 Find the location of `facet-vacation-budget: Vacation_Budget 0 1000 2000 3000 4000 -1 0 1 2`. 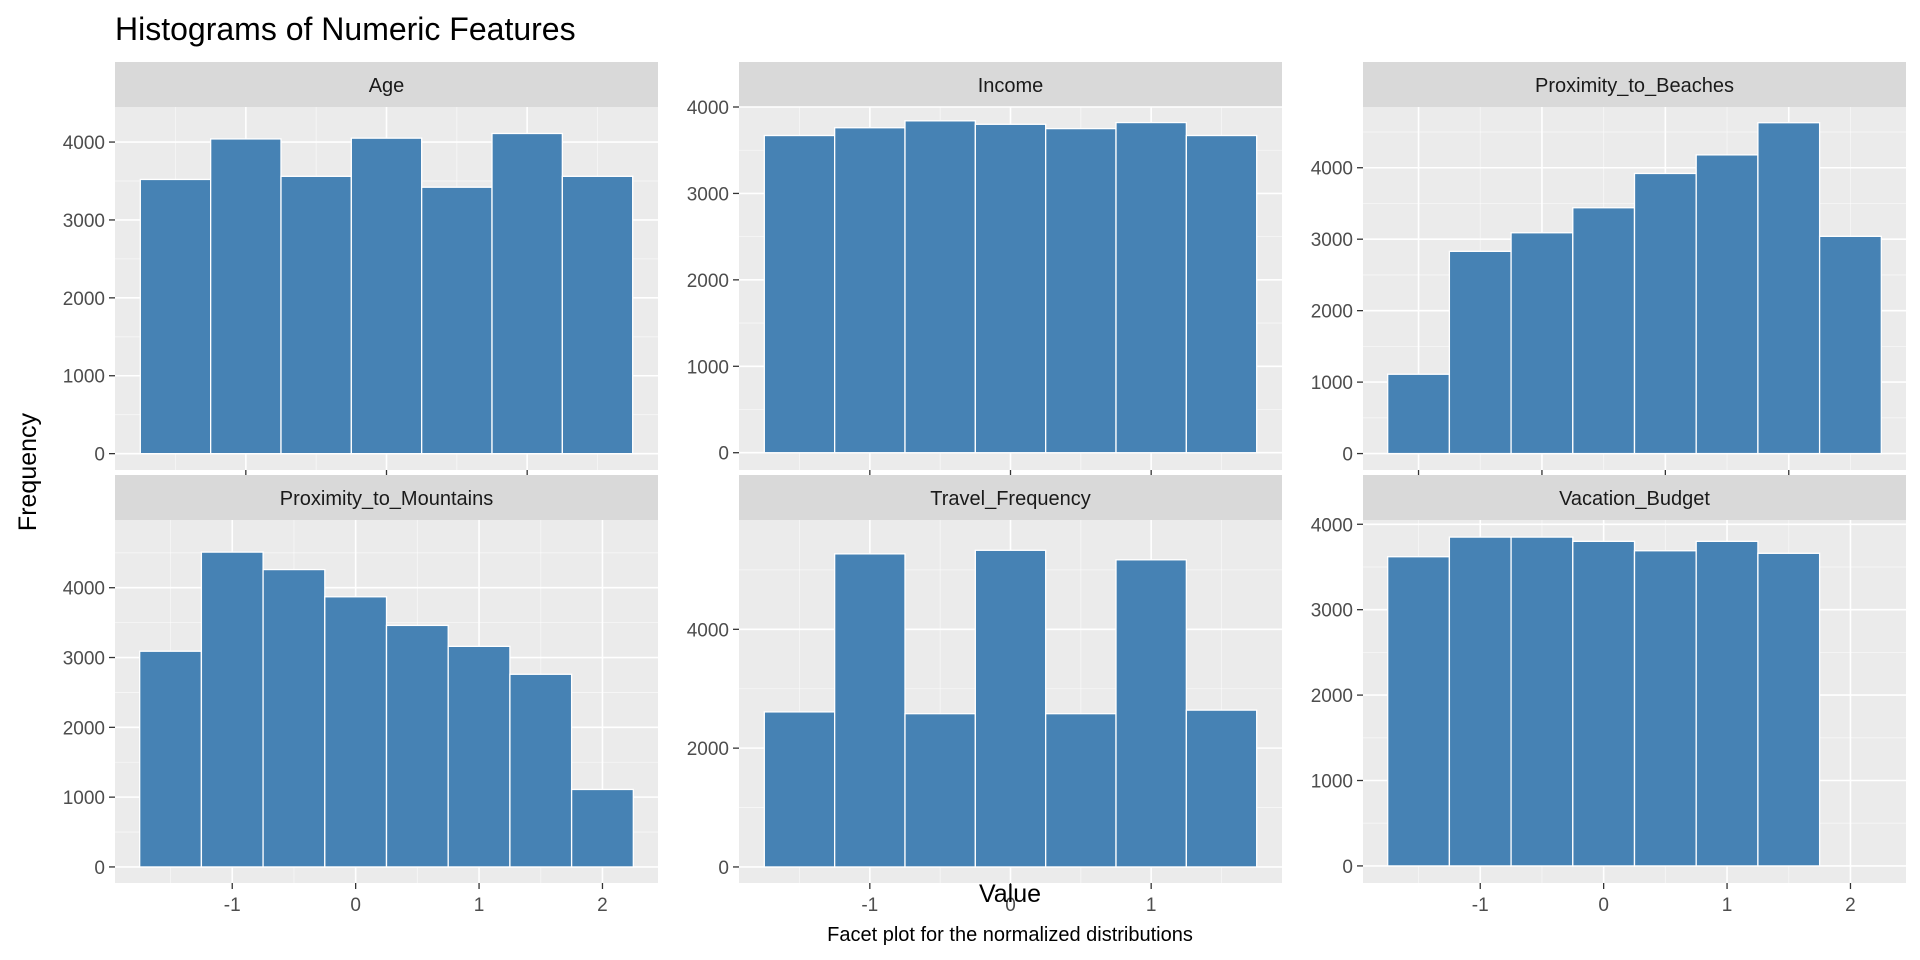

facet-vacation-budget: Vacation_Budget 0 1000 2000 3000 4000 -1 0 1 2 is located at coordinates (1608, 695).